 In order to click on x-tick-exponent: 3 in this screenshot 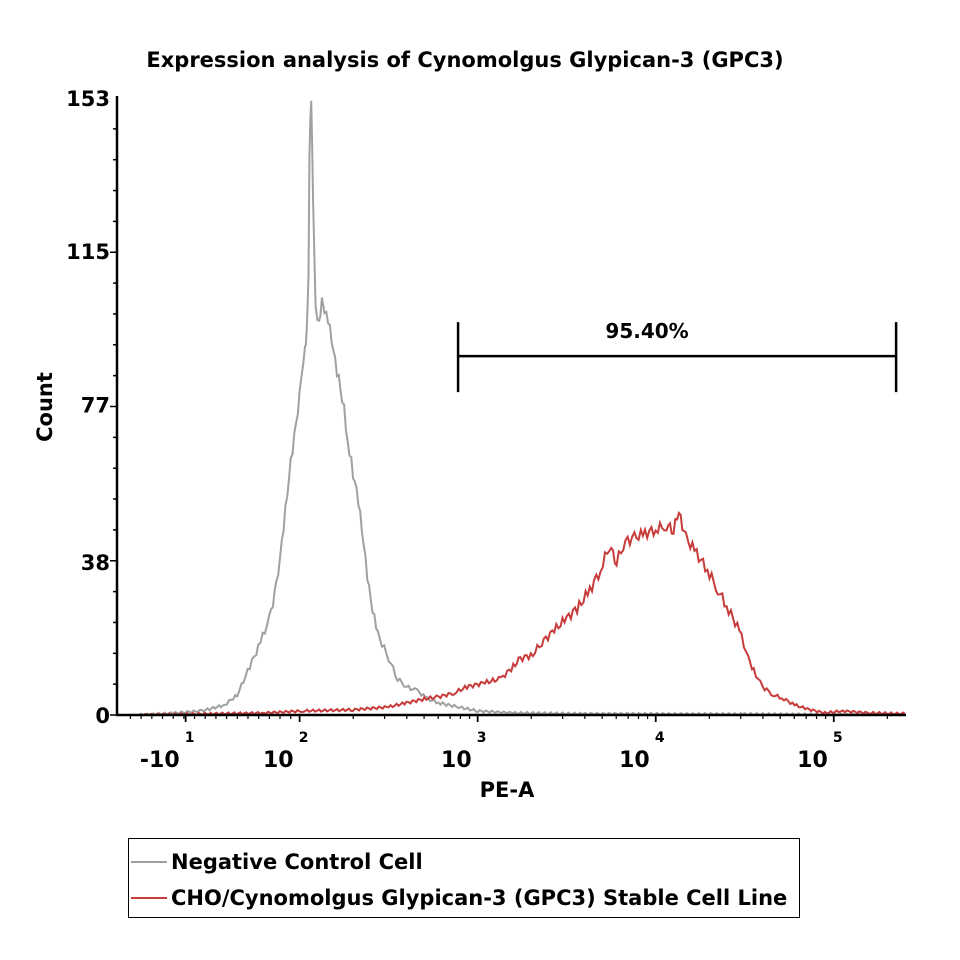, I will do `click(482, 738)`.